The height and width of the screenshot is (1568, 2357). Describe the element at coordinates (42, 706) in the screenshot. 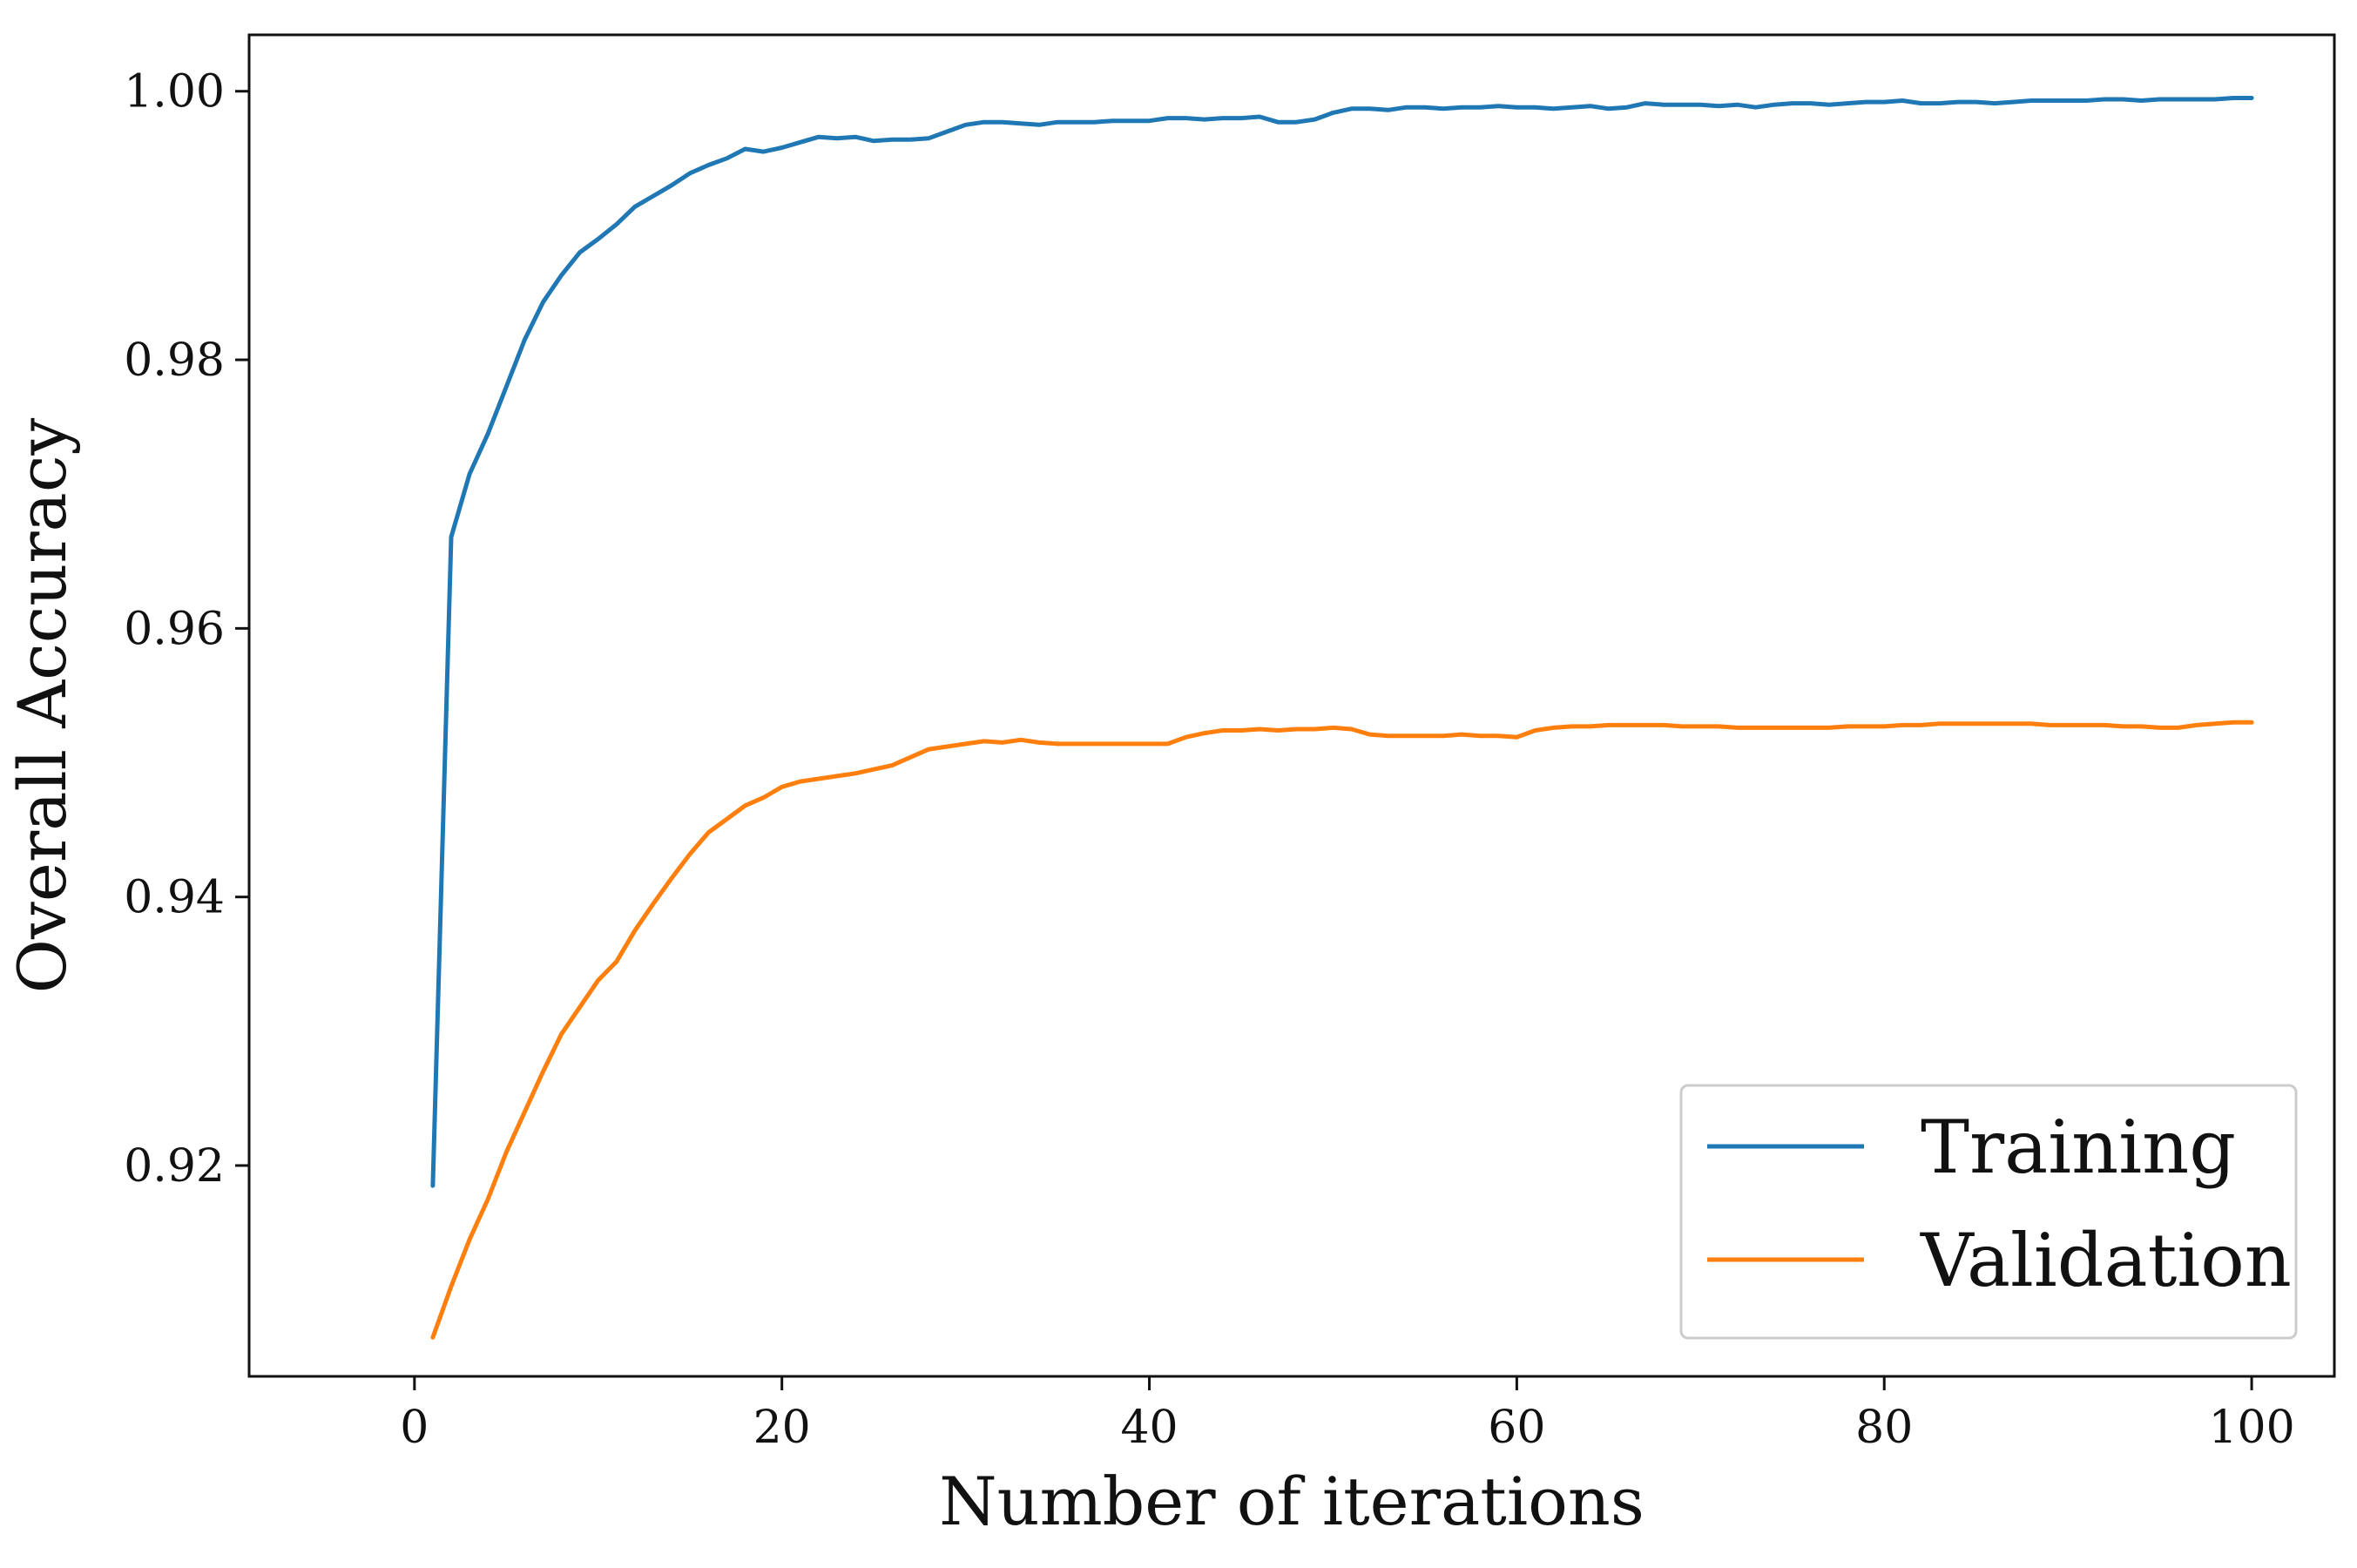

I see `y-axis-label: Overall Accuracy` at that location.